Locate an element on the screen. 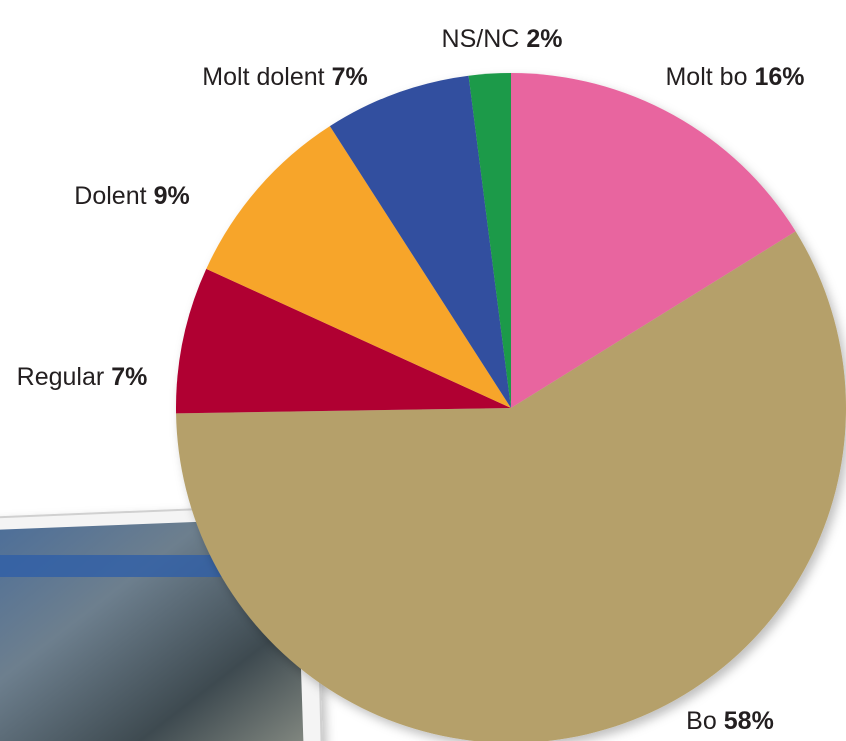 The height and width of the screenshot is (741, 846). slice-label: NS/NC 2% is located at coordinates (502, 39).